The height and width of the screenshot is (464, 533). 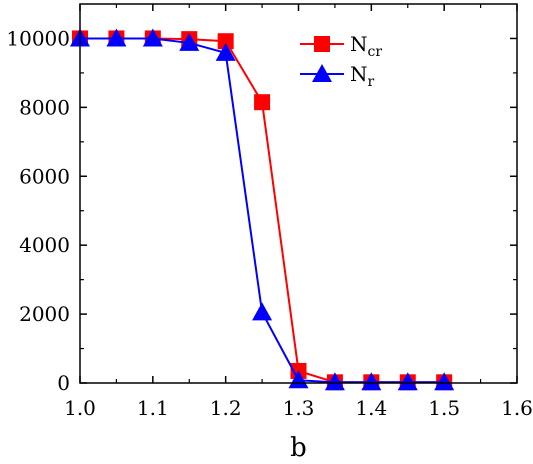 I want to click on y-tick-label: 4000, so click(x=44, y=245).